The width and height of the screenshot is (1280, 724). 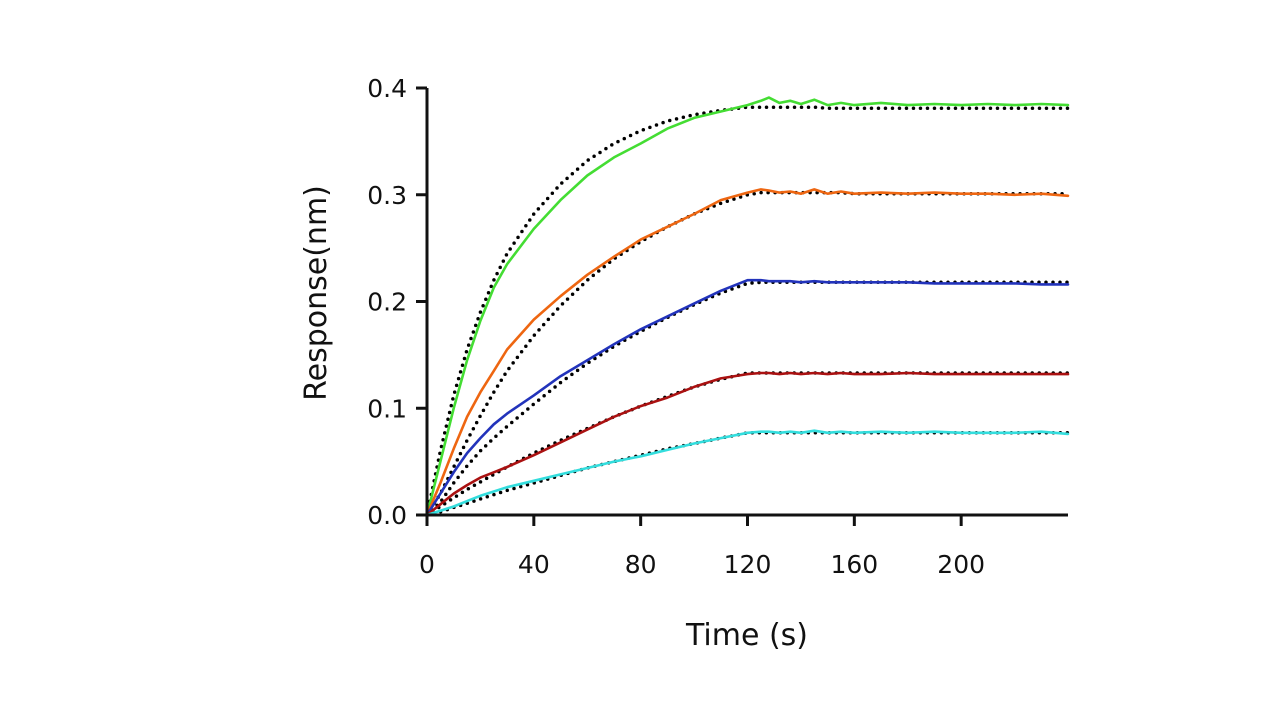 What do you see at coordinates (387, 302) in the screenshot?
I see `y-tick-label: 0.2` at bounding box center [387, 302].